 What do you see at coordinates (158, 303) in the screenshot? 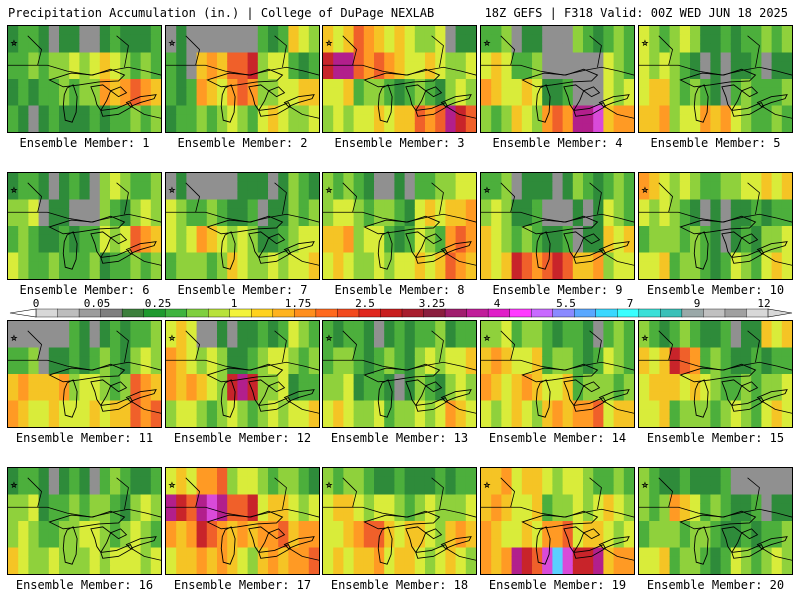
I see `colorbar-tick-label: 0.25` at bounding box center [158, 303].